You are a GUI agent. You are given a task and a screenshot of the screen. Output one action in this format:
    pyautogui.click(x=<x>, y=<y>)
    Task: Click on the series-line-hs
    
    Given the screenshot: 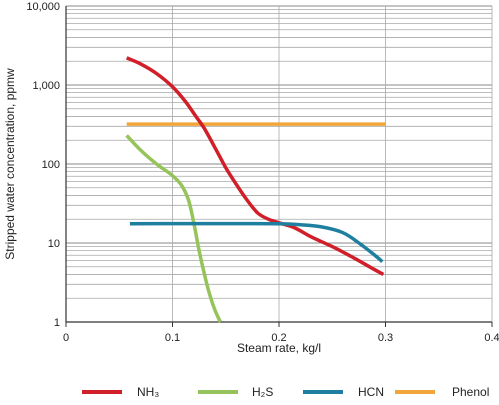 What is the action you would take?
    pyautogui.click(x=173, y=228)
    